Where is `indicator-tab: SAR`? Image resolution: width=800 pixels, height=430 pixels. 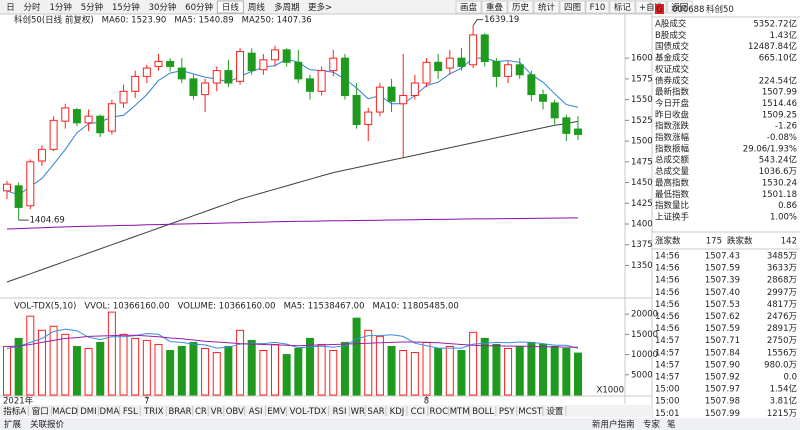 indicator-tab: SAR is located at coordinates (375, 412).